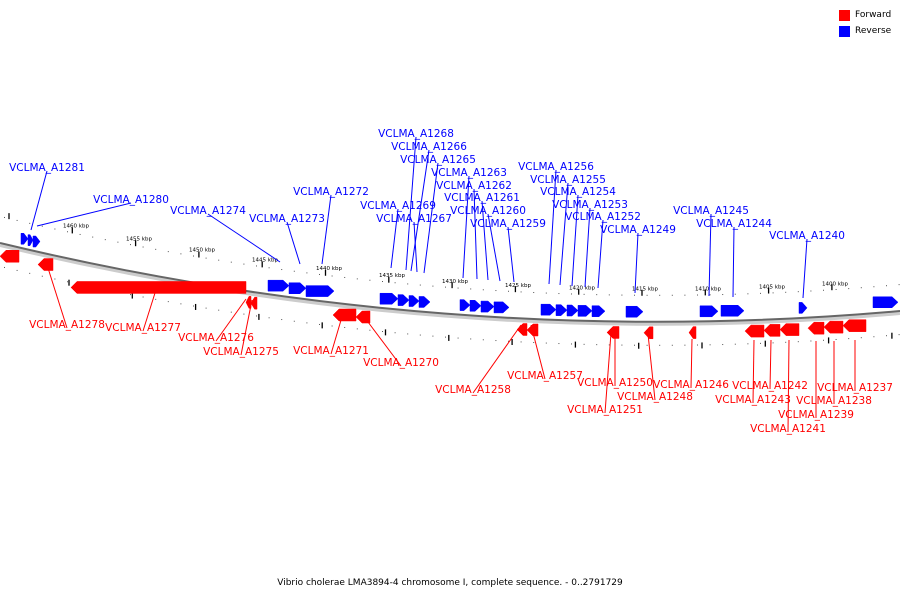 Image resolution: width=900 pixels, height=600 pixels. Describe the element at coordinates (329, 269) in the screenshot. I see `scale-tick-label: 1440 kbp` at that location.